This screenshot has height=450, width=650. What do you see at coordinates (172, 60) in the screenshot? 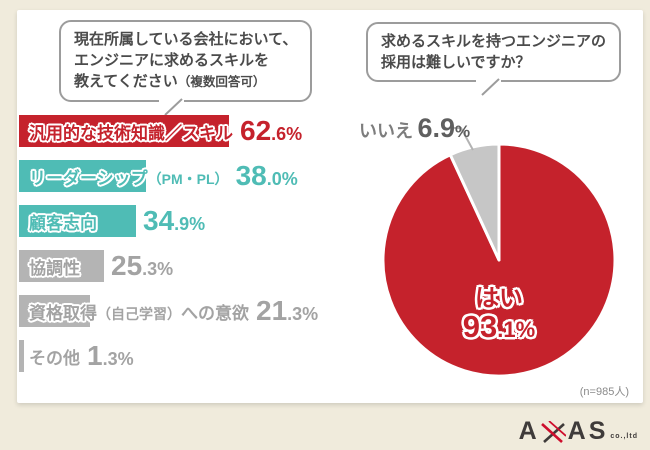
I see `left-question-line2: エンジニアに求めるスキルを` at bounding box center [172, 60].